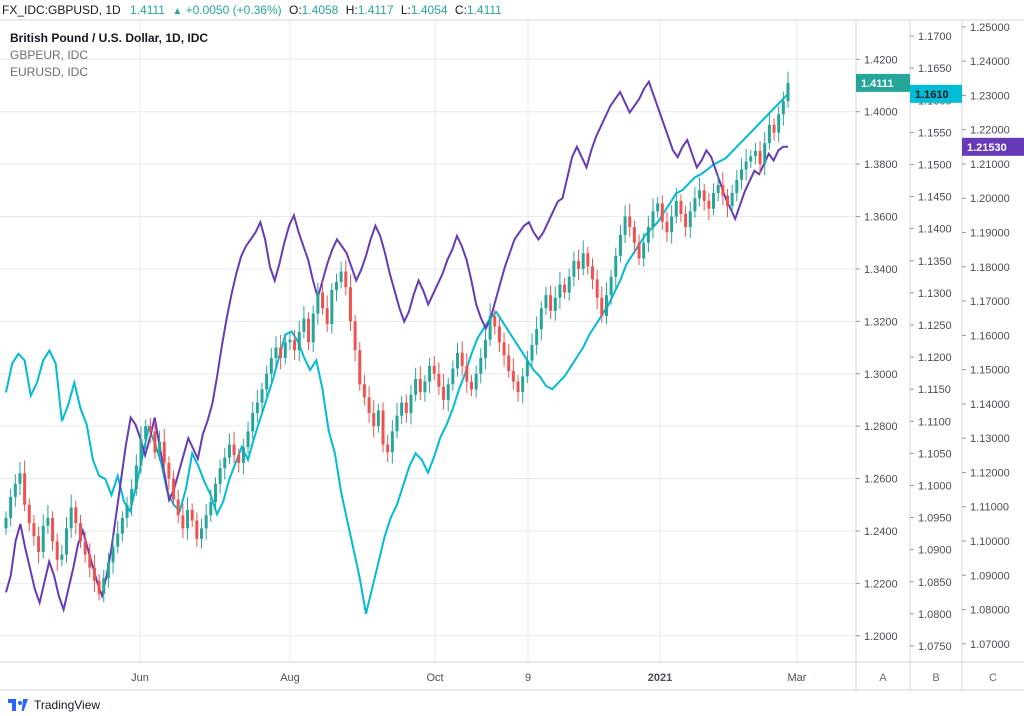  I want to click on axis-b-tick-label: 1.1500, so click(935, 165).